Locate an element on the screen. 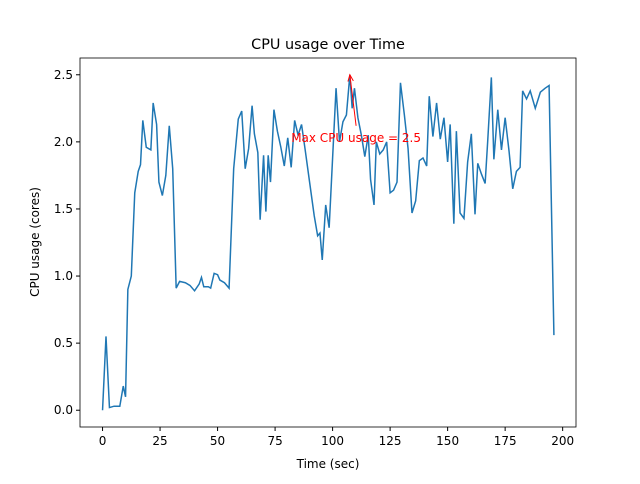 This screenshot has height=484, width=640. x-tick-label: 50 is located at coordinates (217, 441).